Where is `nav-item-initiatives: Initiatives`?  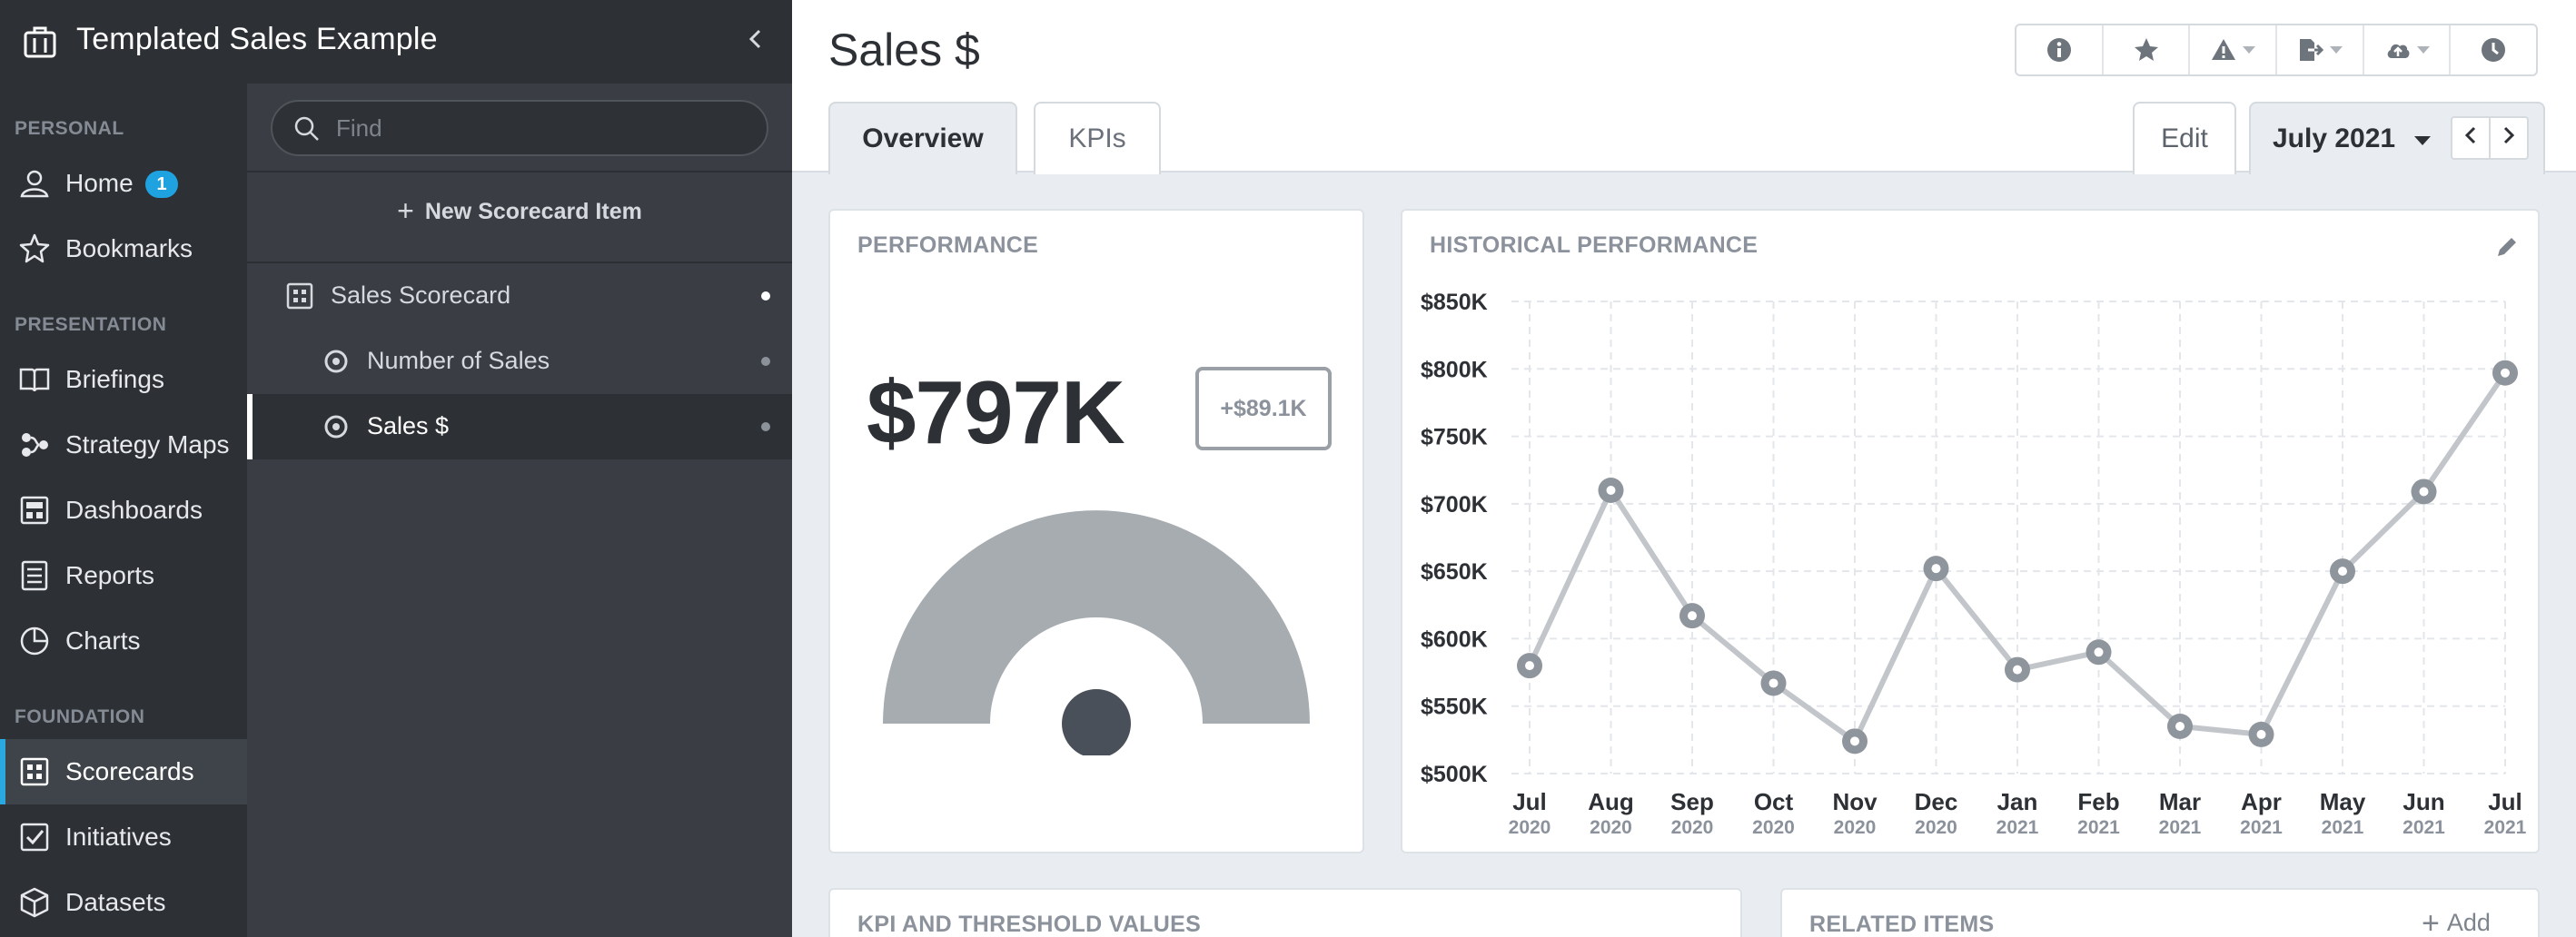 nav-item-initiatives: Initiatives is located at coordinates (123, 837).